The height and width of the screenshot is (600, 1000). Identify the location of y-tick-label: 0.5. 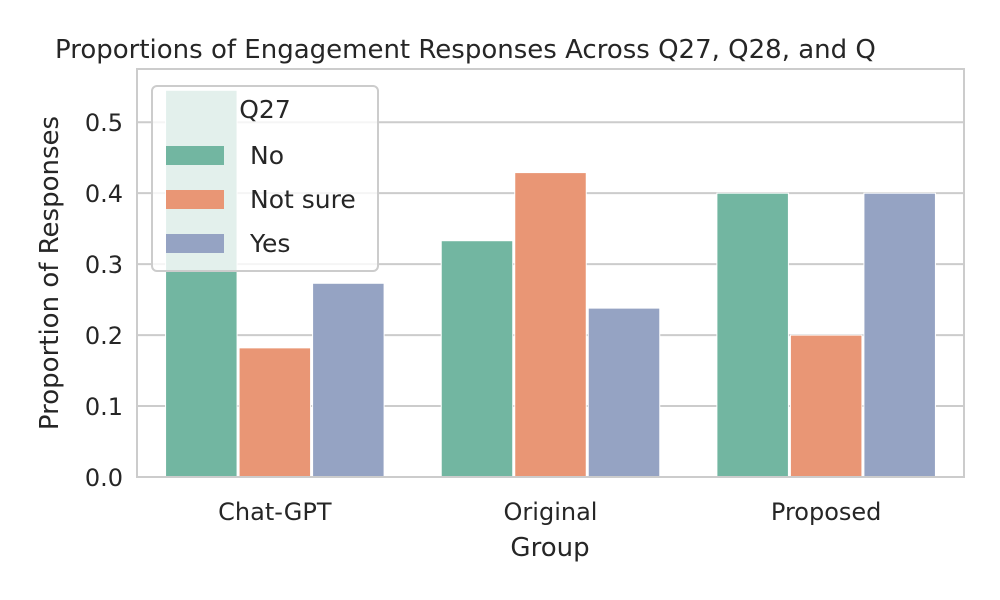
(104, 123).